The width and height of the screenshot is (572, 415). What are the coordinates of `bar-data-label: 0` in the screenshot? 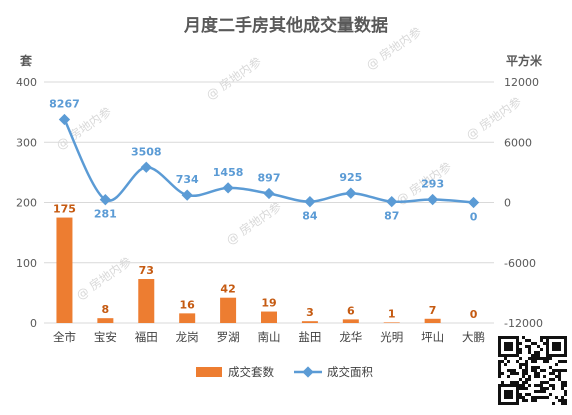 It's located at (474, 314).